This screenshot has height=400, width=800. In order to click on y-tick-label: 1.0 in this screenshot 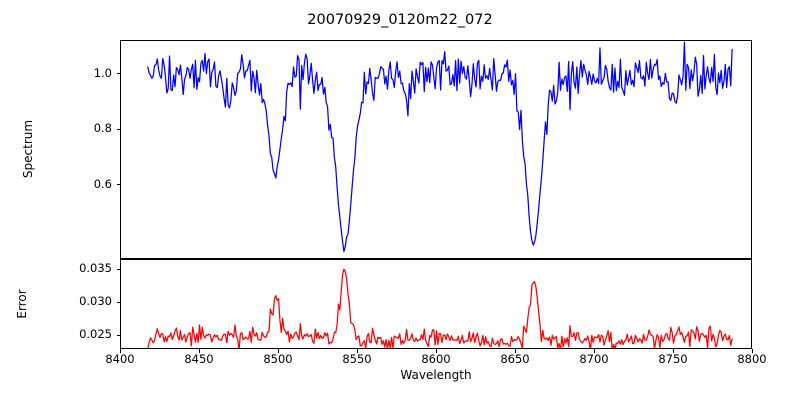, I will do `click(102, 72)`.